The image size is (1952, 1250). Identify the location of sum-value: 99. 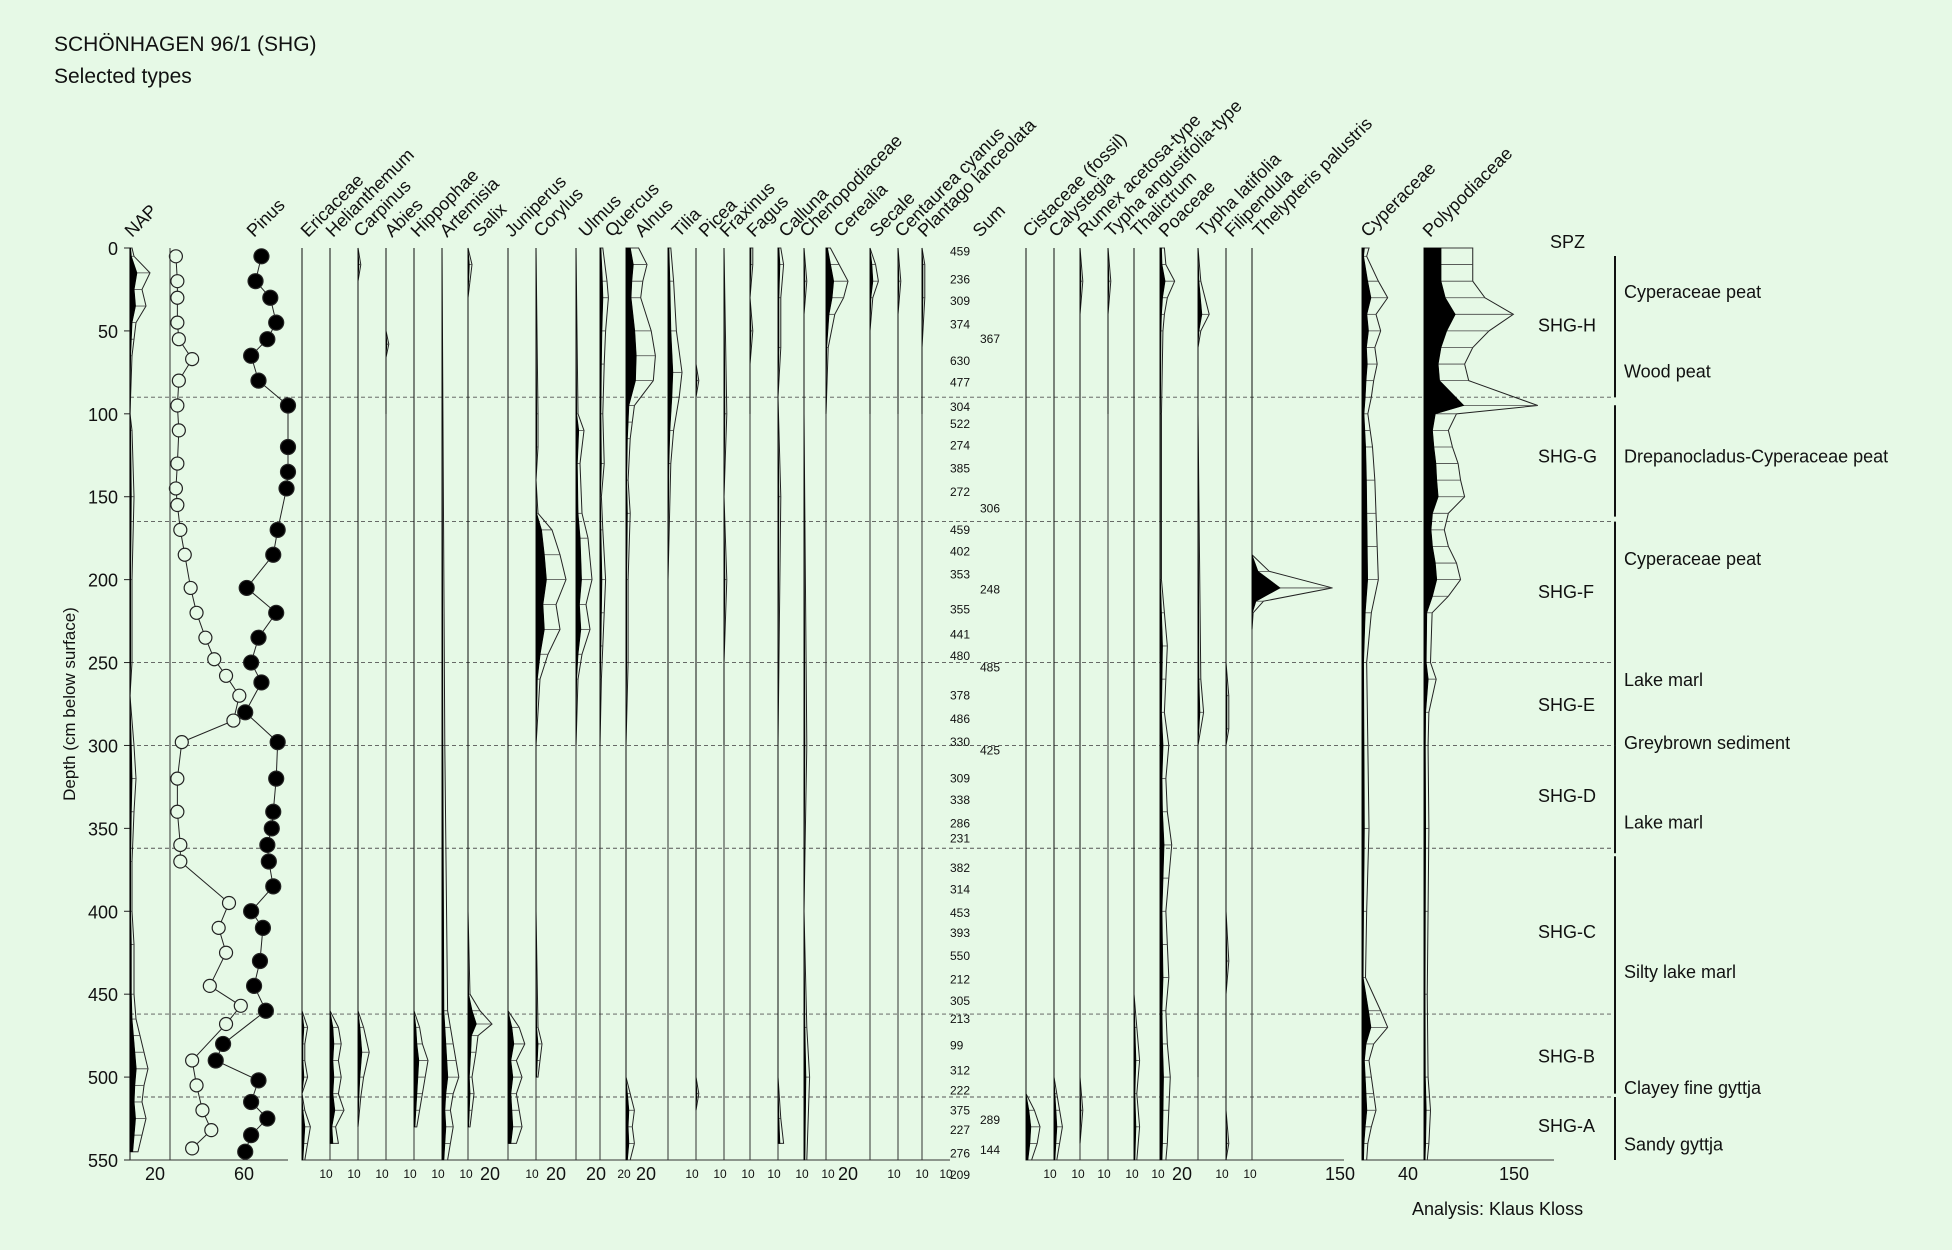
(957, 1046).